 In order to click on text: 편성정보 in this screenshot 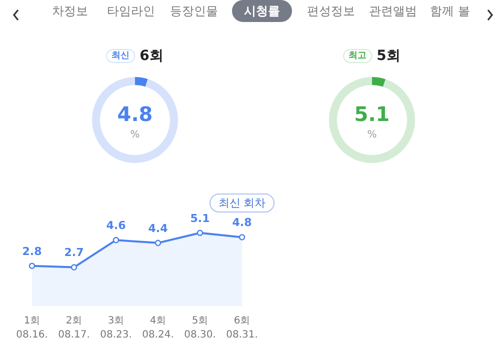, I will do `click(331, 11)`.